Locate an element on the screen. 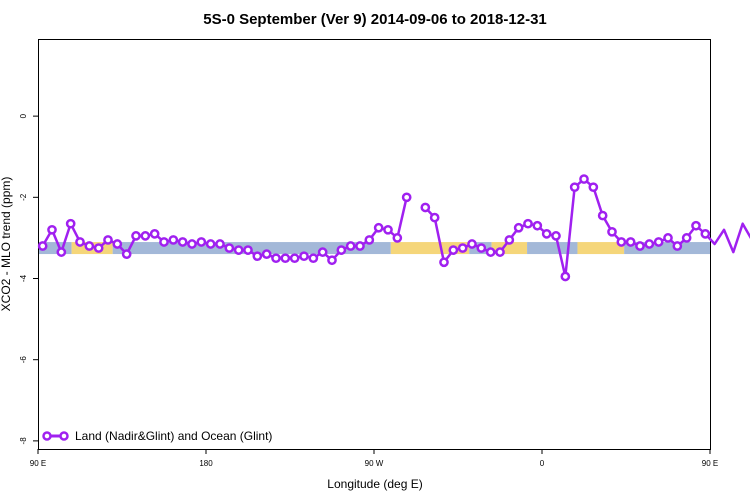 This screenshot has height=500, width=750. y-tick-label: -6 is located at coordinates (23, 360).